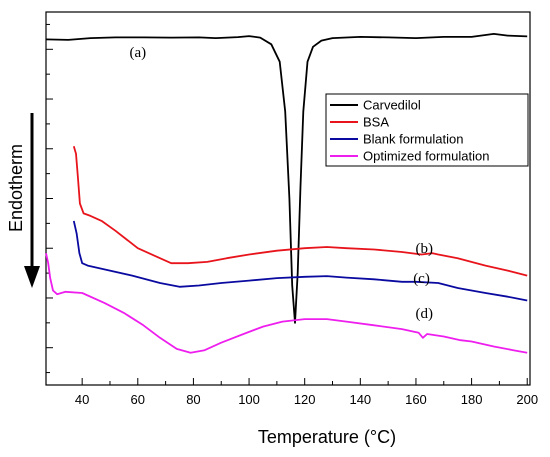  Describe the element at coordinates (49, 198) in the screenshot. I see `y-axis-ticks` at that location.